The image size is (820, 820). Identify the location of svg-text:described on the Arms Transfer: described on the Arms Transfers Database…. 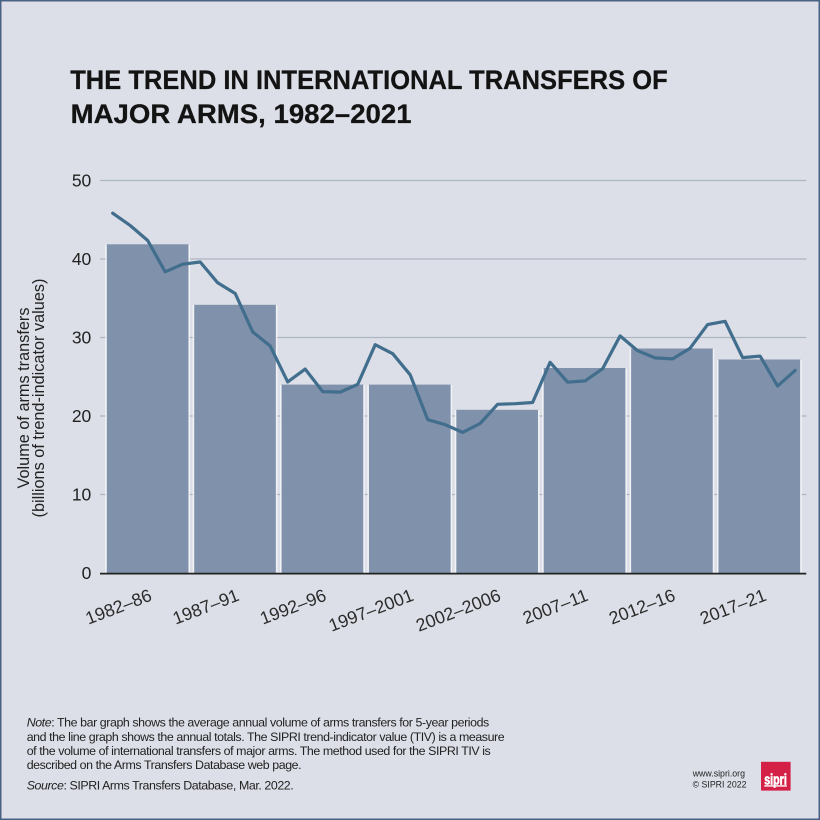
(164, 765).